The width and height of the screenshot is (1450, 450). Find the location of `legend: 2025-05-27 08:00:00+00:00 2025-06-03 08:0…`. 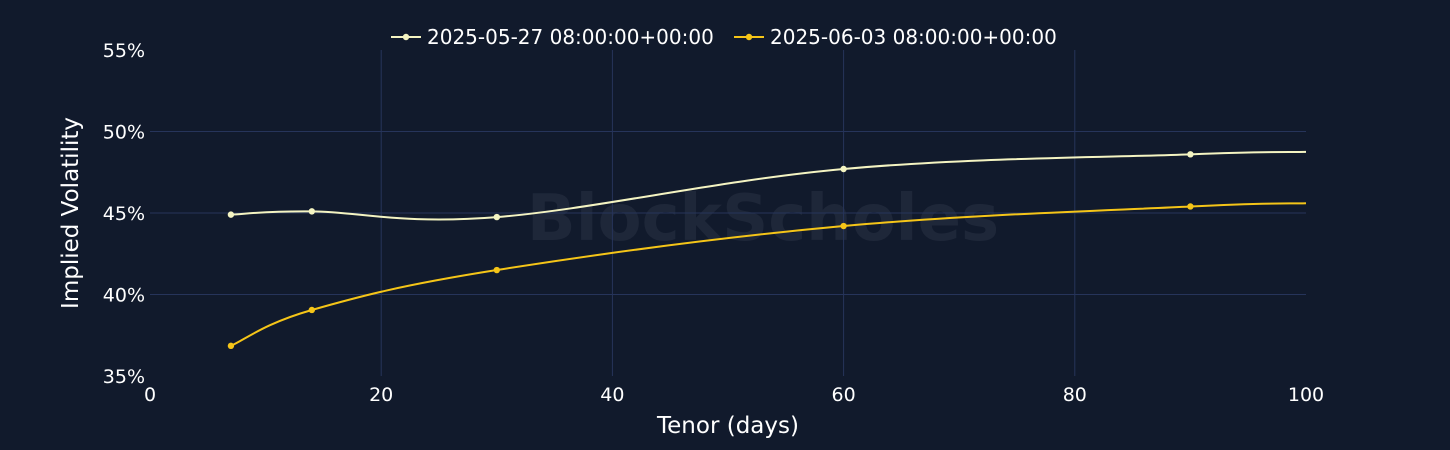

legend: 2025-05-27 08:00:00+00:00 2025-06-03 08:0… is located at coordinates (724, 37).